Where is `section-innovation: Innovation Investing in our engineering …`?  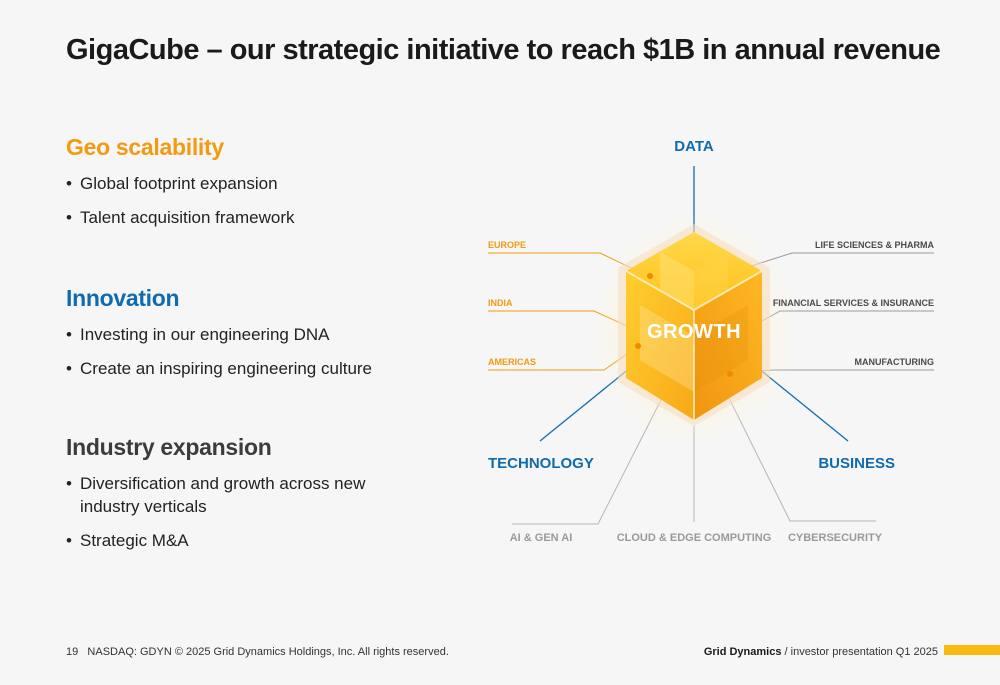 section-innovation: Innovation Investing in our engineering … is located at coordinates (219, 332).